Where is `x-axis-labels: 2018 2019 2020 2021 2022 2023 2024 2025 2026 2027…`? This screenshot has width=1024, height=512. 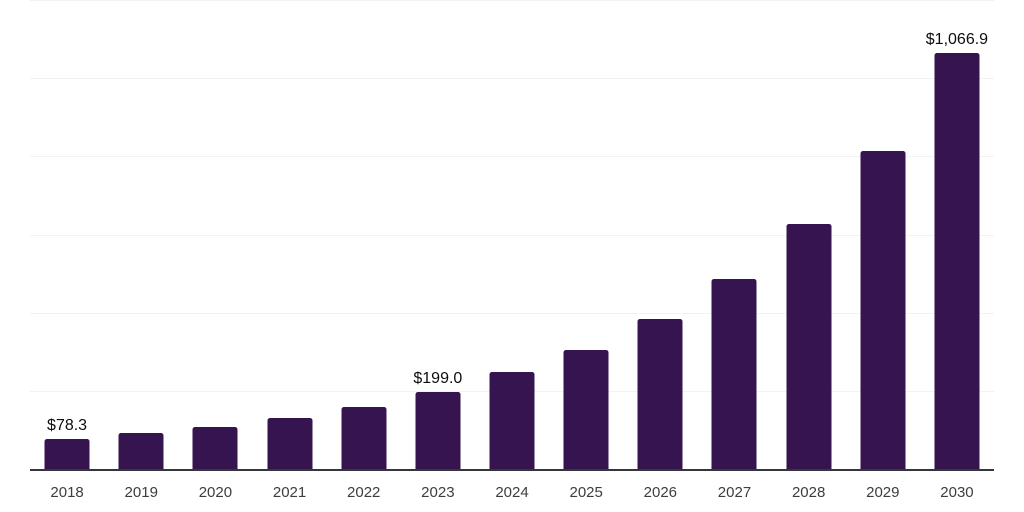 x-axis-labels: 2018 2019 2020 2021 2022 2023 2024 2025 2026 2027… is located at coordinates (512, 492).